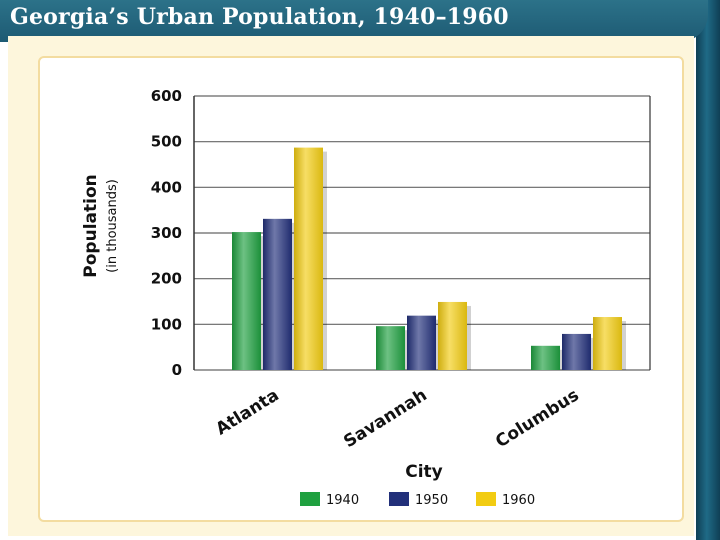  I want to click on bar-atlanta-1940, so click(246, 301).